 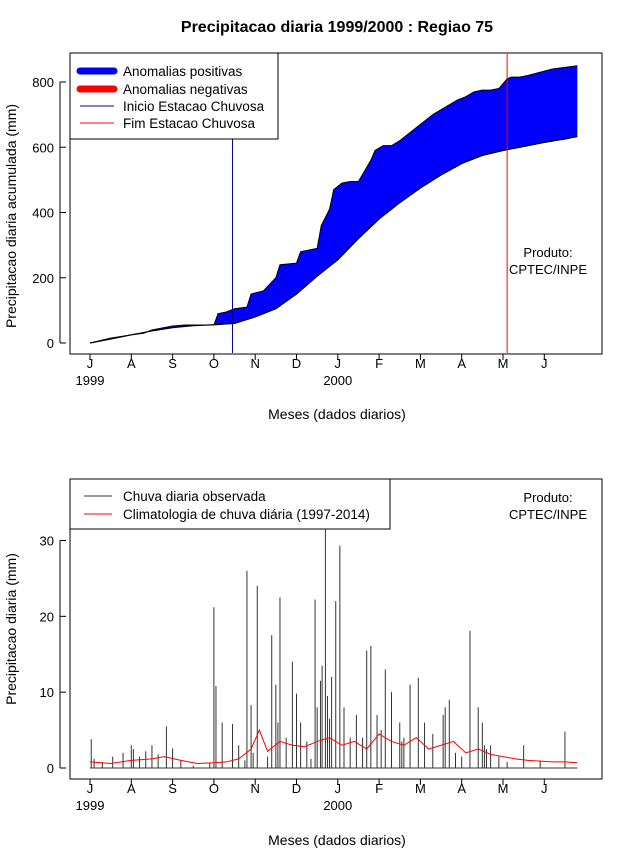 I want to click on chart2-y-tick-label: 30, so click(x=47, y=541).